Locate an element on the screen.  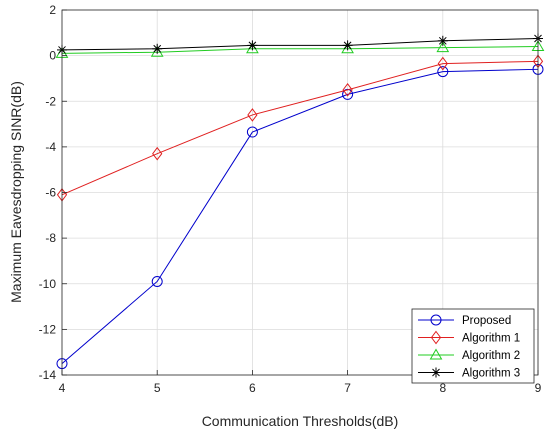
x-tick-label: 8 is located at coordinates (442, 388).